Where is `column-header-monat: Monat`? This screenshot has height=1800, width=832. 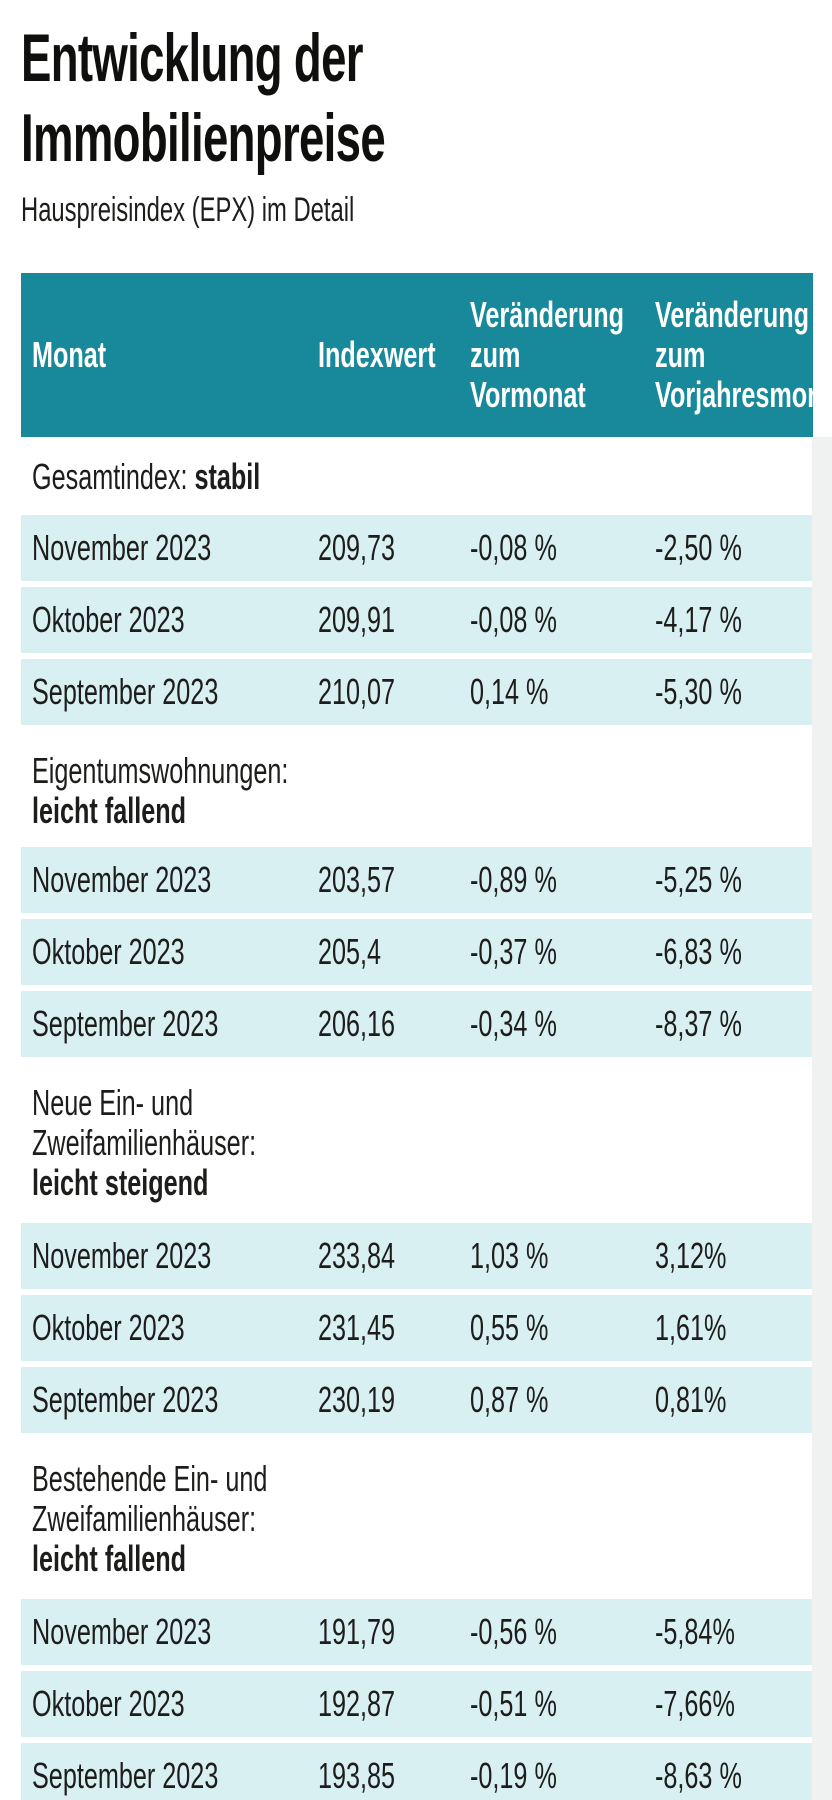
column-header-monat: Monat is located at coordinates (69, 354).